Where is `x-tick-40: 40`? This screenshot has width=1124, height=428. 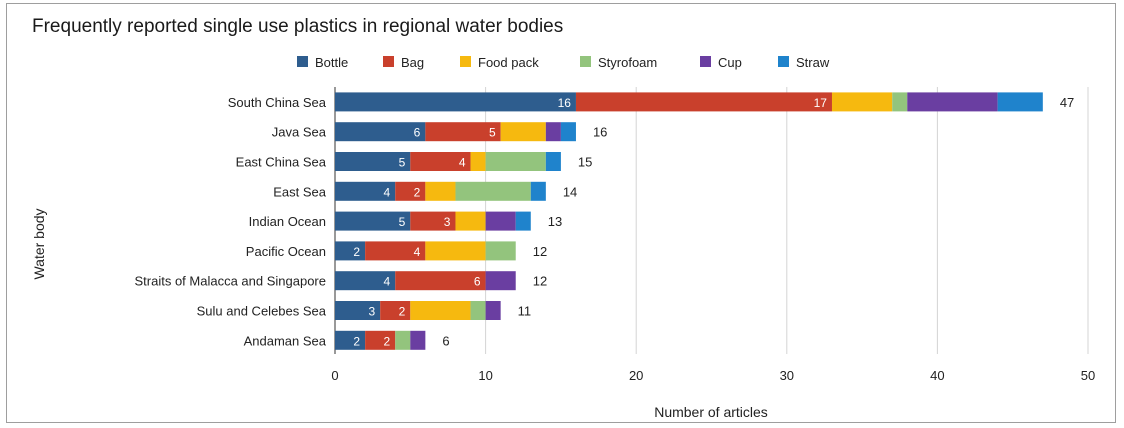 x-tick-40: 40 is located at coordinates (937, 375).